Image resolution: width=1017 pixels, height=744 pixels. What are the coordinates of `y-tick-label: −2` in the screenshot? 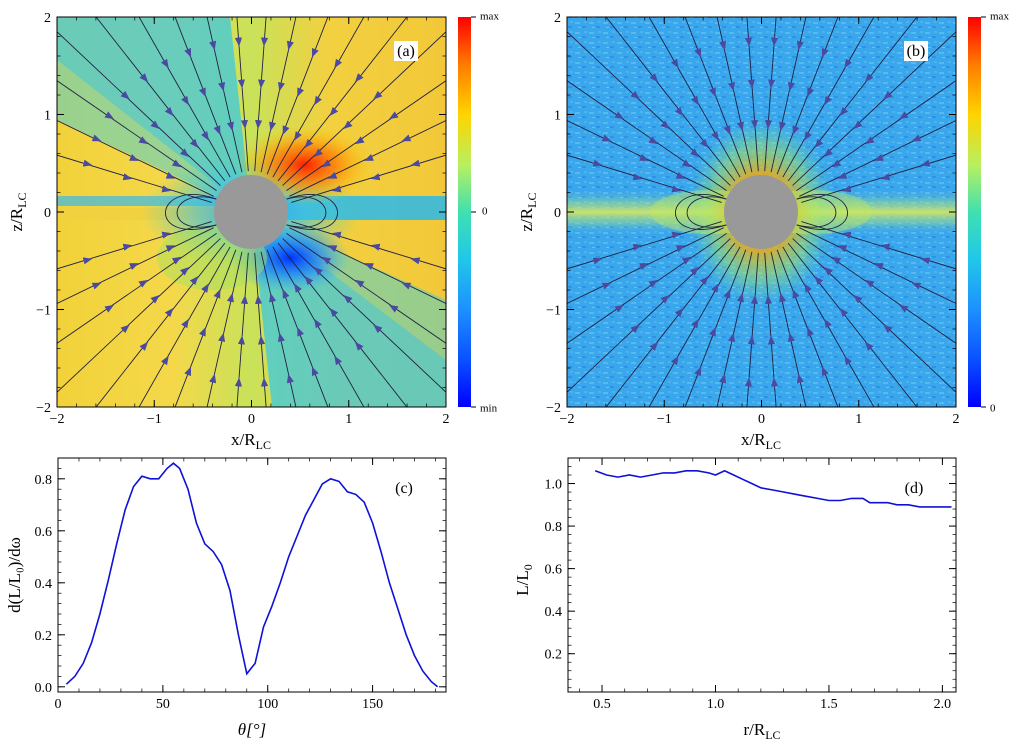 It's located at (553, 408).